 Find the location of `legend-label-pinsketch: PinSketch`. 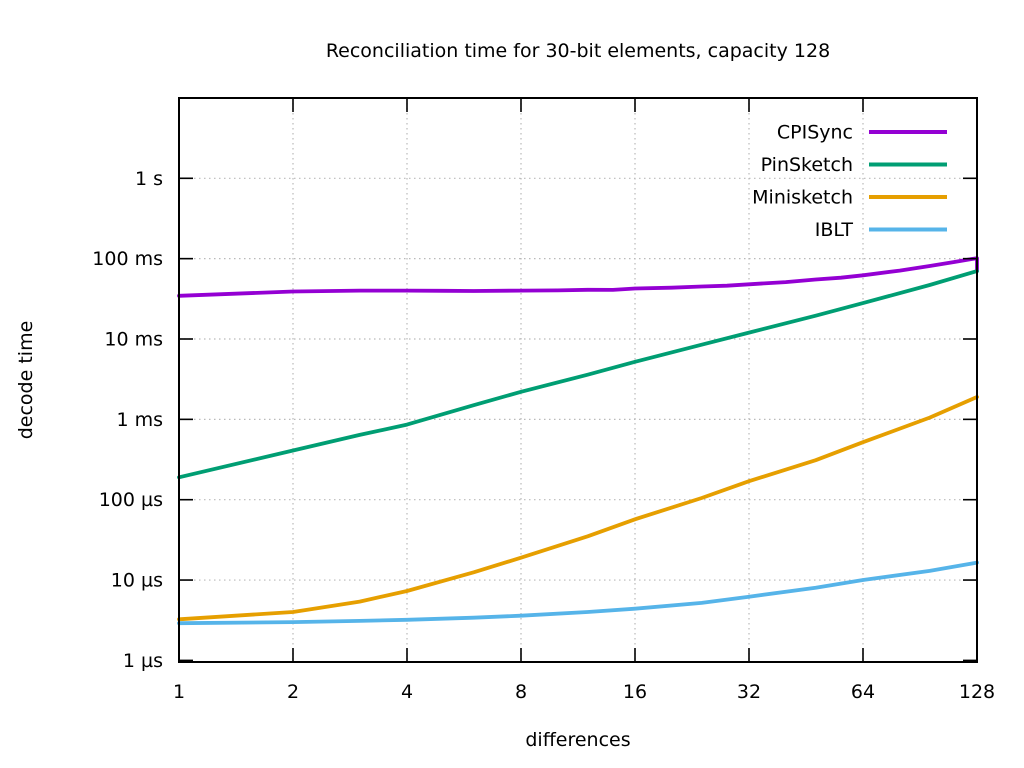

legend-label-pinsketch: PinSketch is located at coordinates (807, 165).